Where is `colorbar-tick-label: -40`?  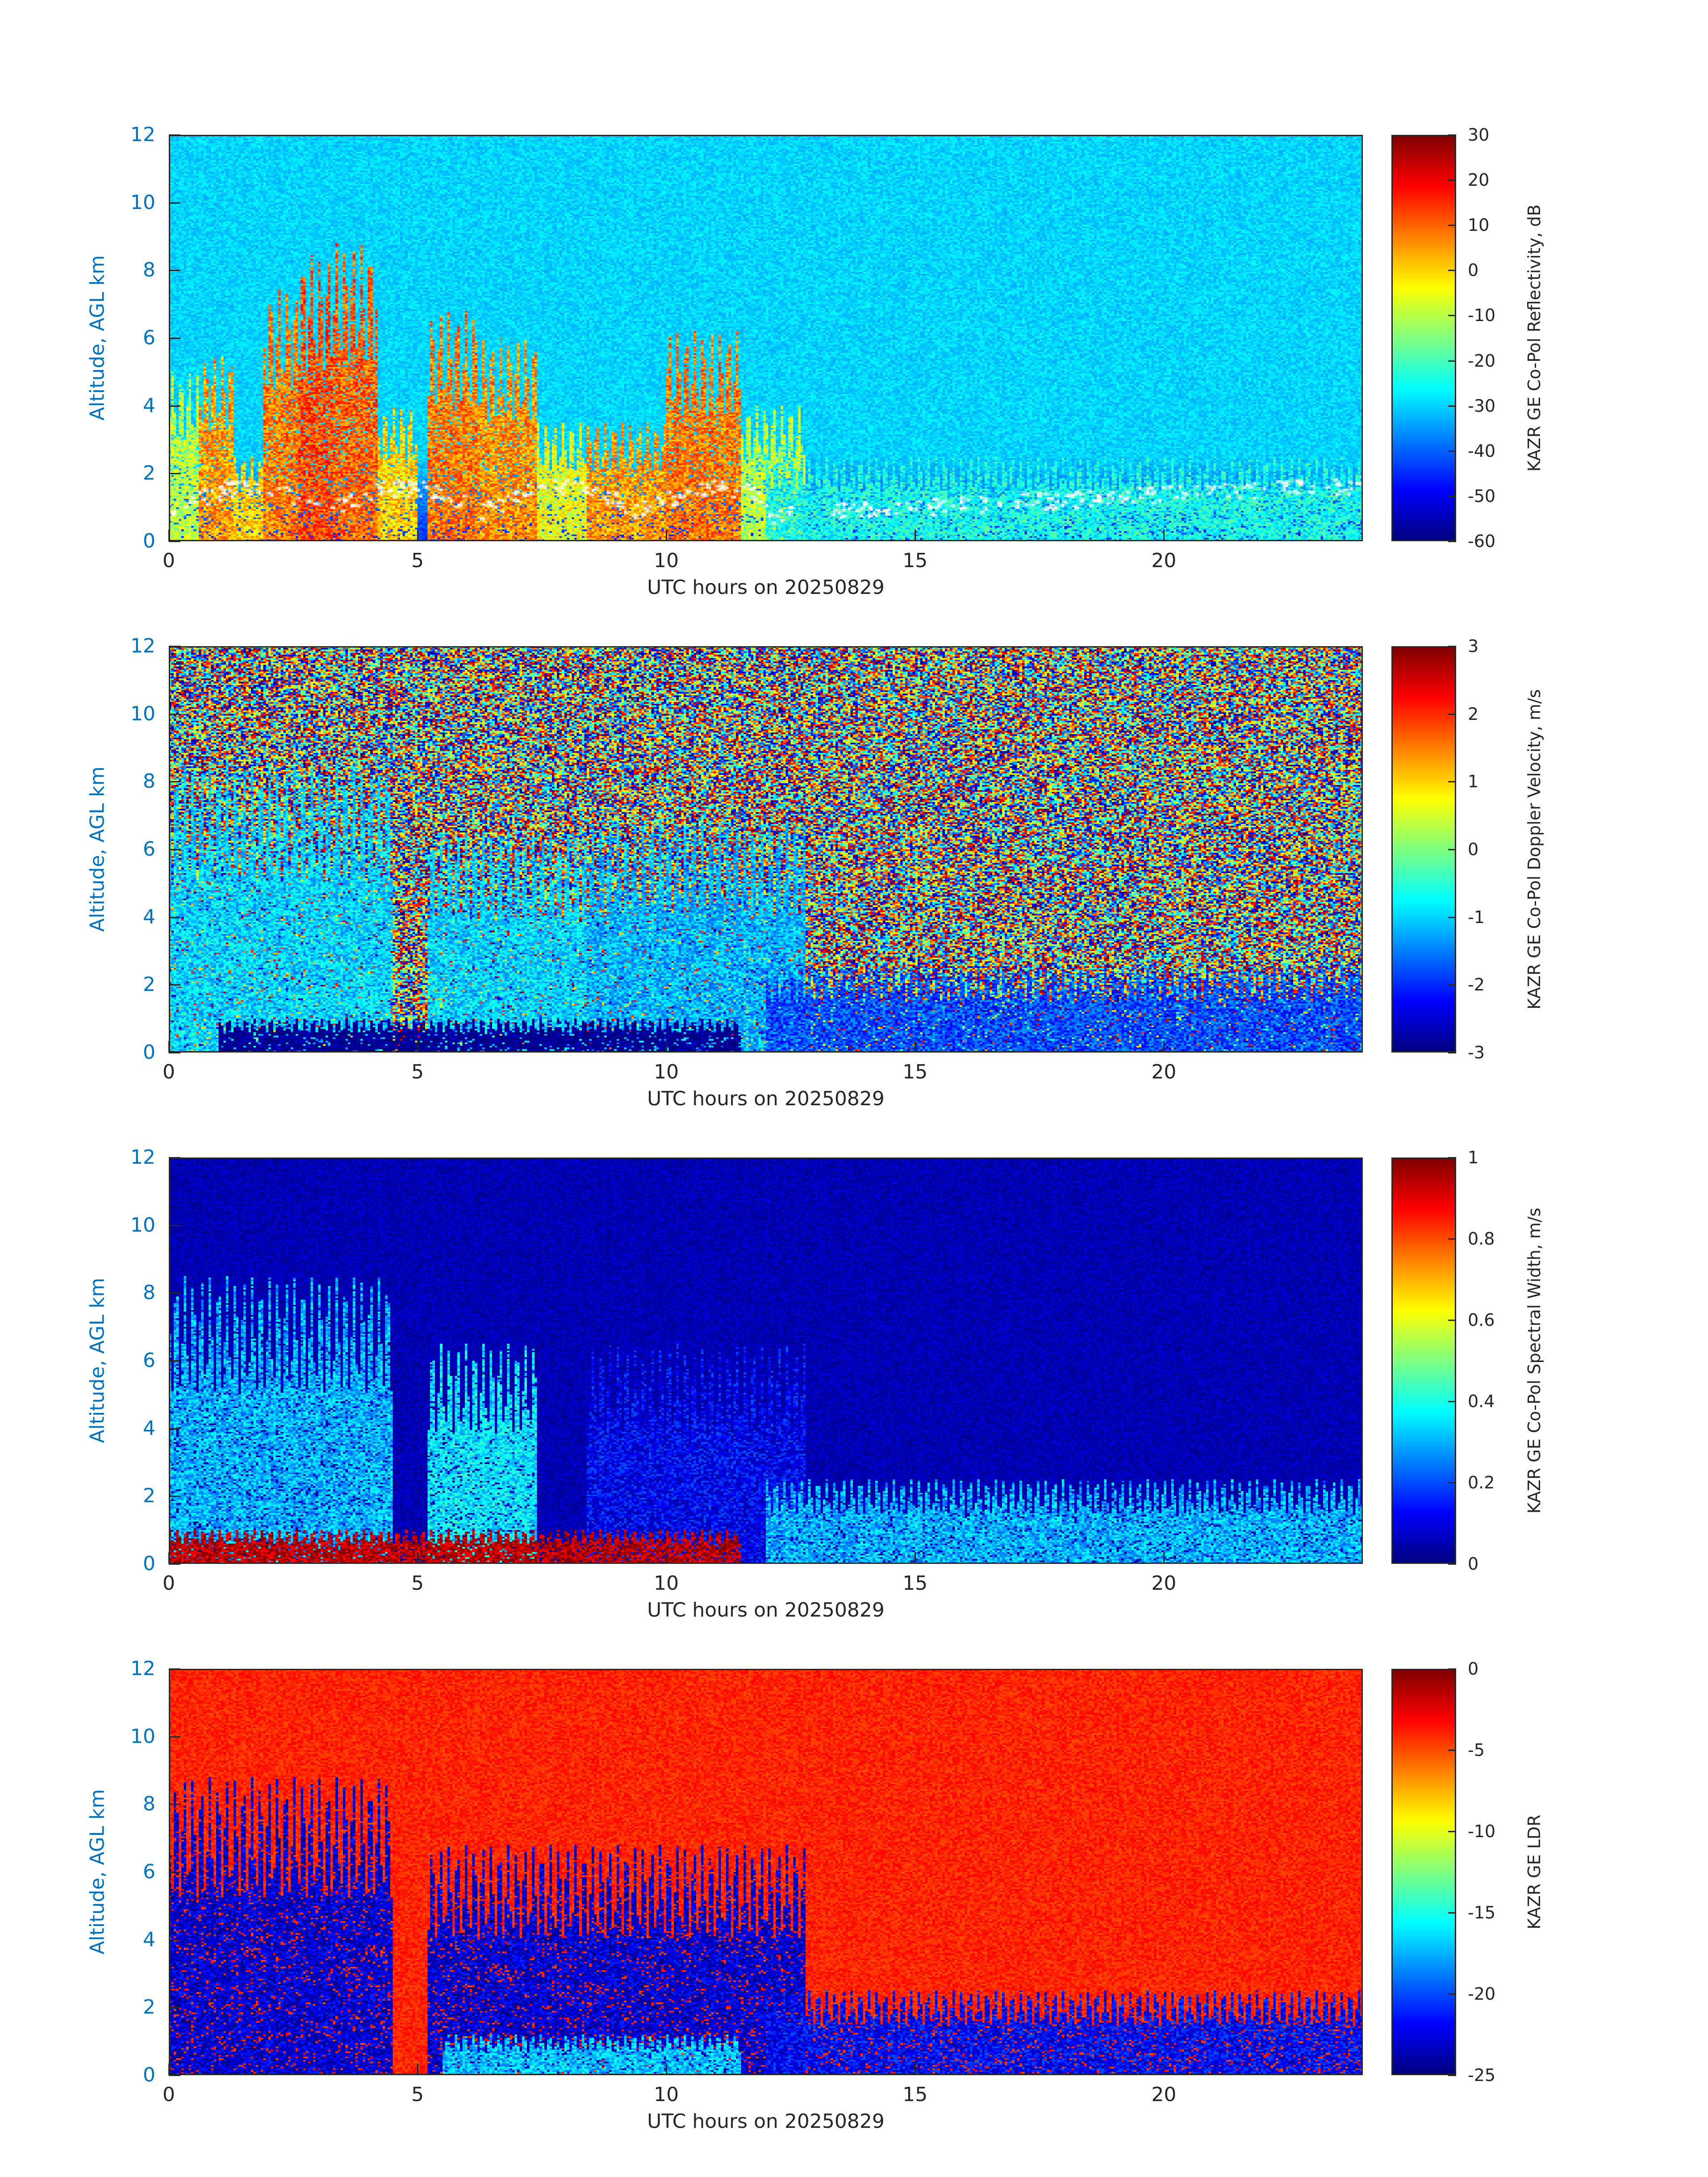
colorbar-tick-label: -40 is located at coordinates (1482, 451).